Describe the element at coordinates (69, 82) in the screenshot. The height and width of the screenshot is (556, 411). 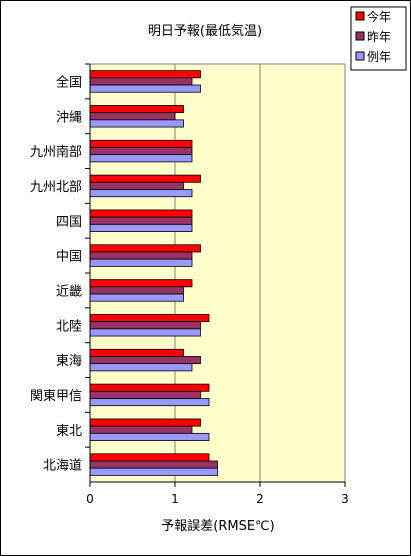
I see `category-label: 全国` at that location.